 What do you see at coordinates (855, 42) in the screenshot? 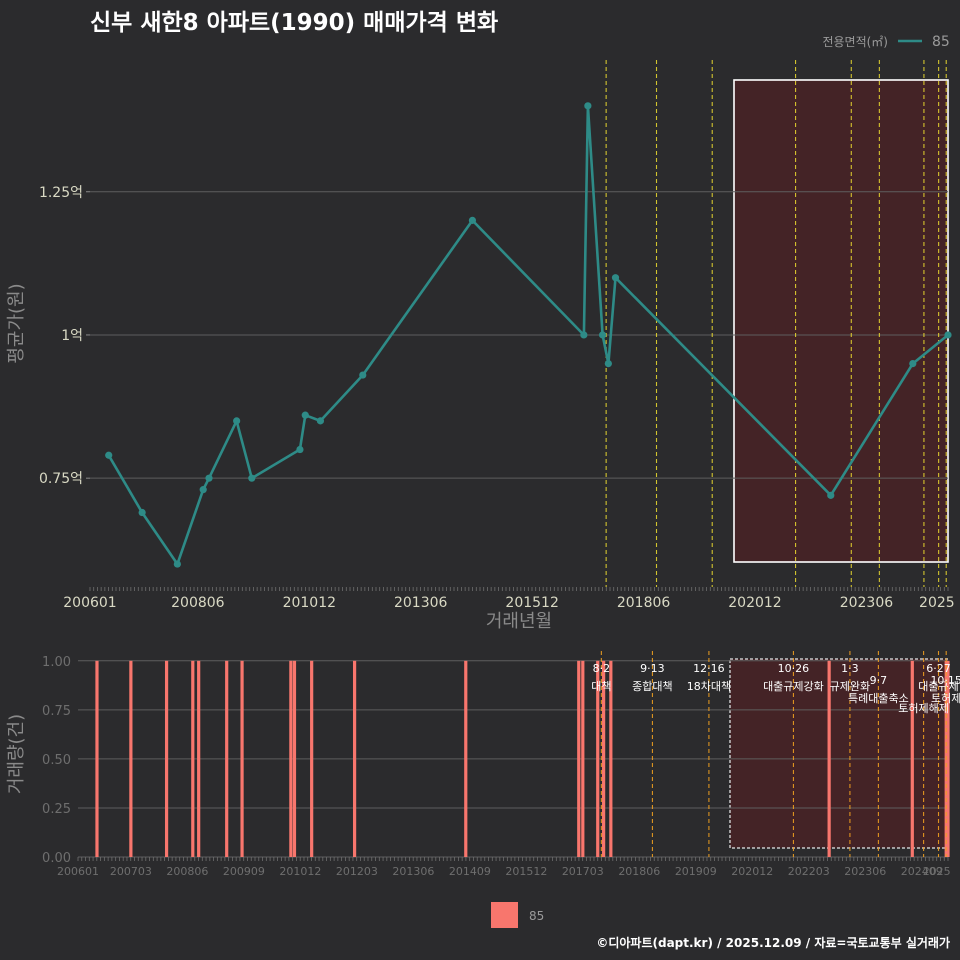
I see `legend-title: 전용면적(㎡)` at bounding box center [855, 42].